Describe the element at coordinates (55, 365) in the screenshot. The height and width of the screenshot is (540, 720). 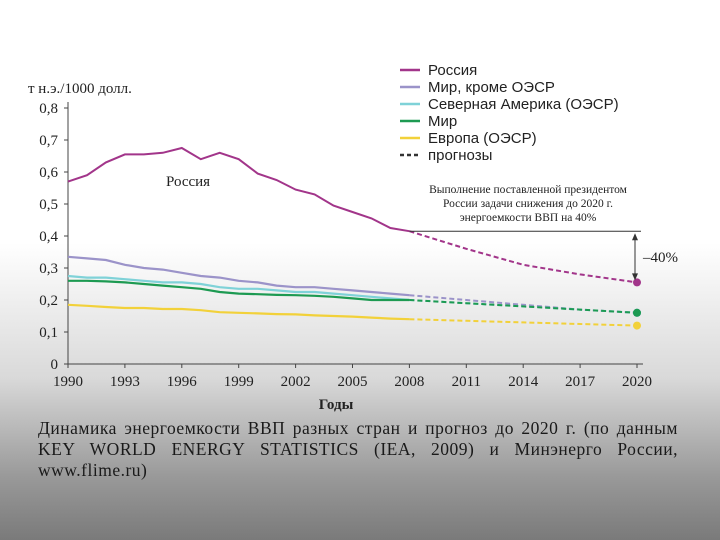
I see `y-tick-label: 0` at that location.